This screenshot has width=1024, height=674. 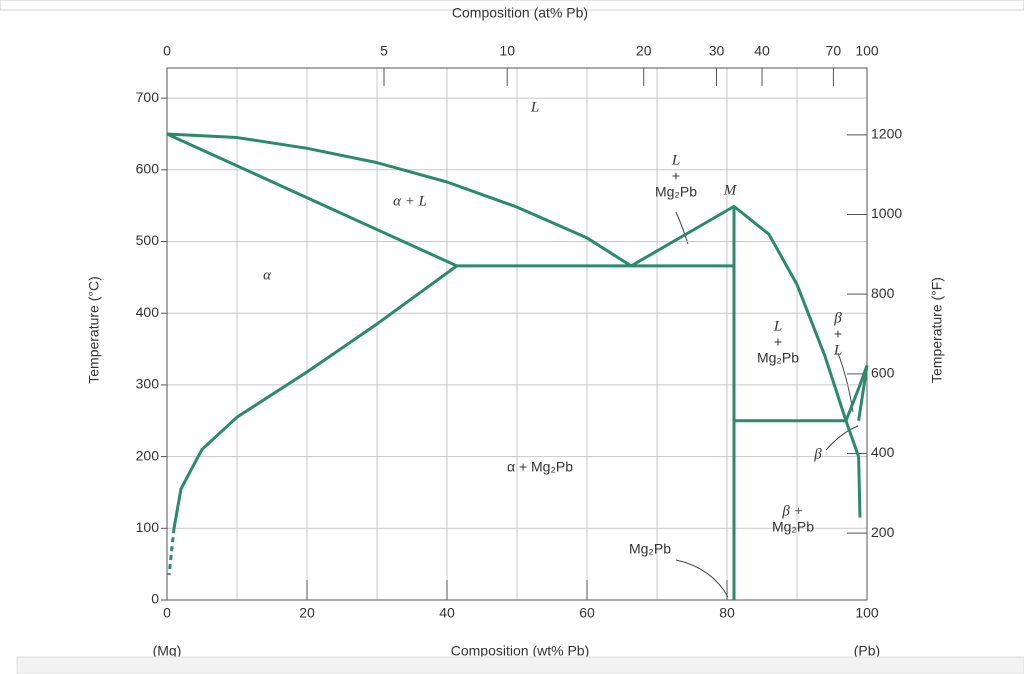 What do you see at coordinates (867, 613) in the screenshot?
I see `x-tick-label: 100` at bounding box center [867, 613].